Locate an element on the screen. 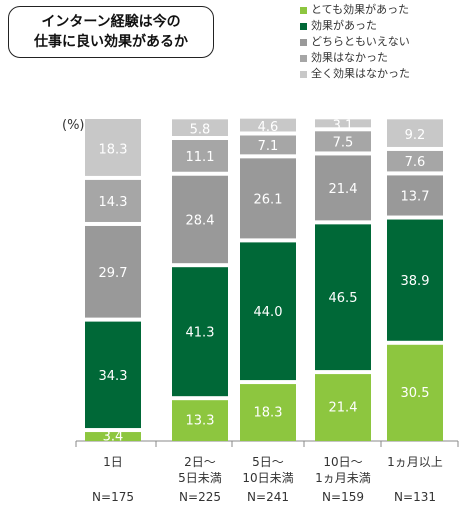  category-label: 10日～ 1ヵ月未満 is located at coordinates (343, 470).